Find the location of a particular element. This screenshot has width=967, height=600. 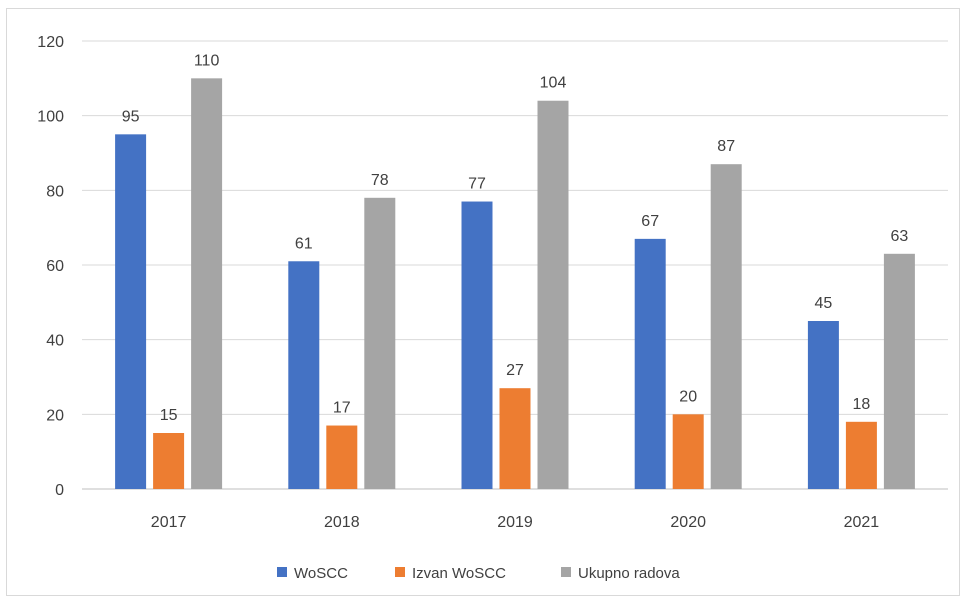

legend-label: WoSCC is located at coordinates (321, 573).